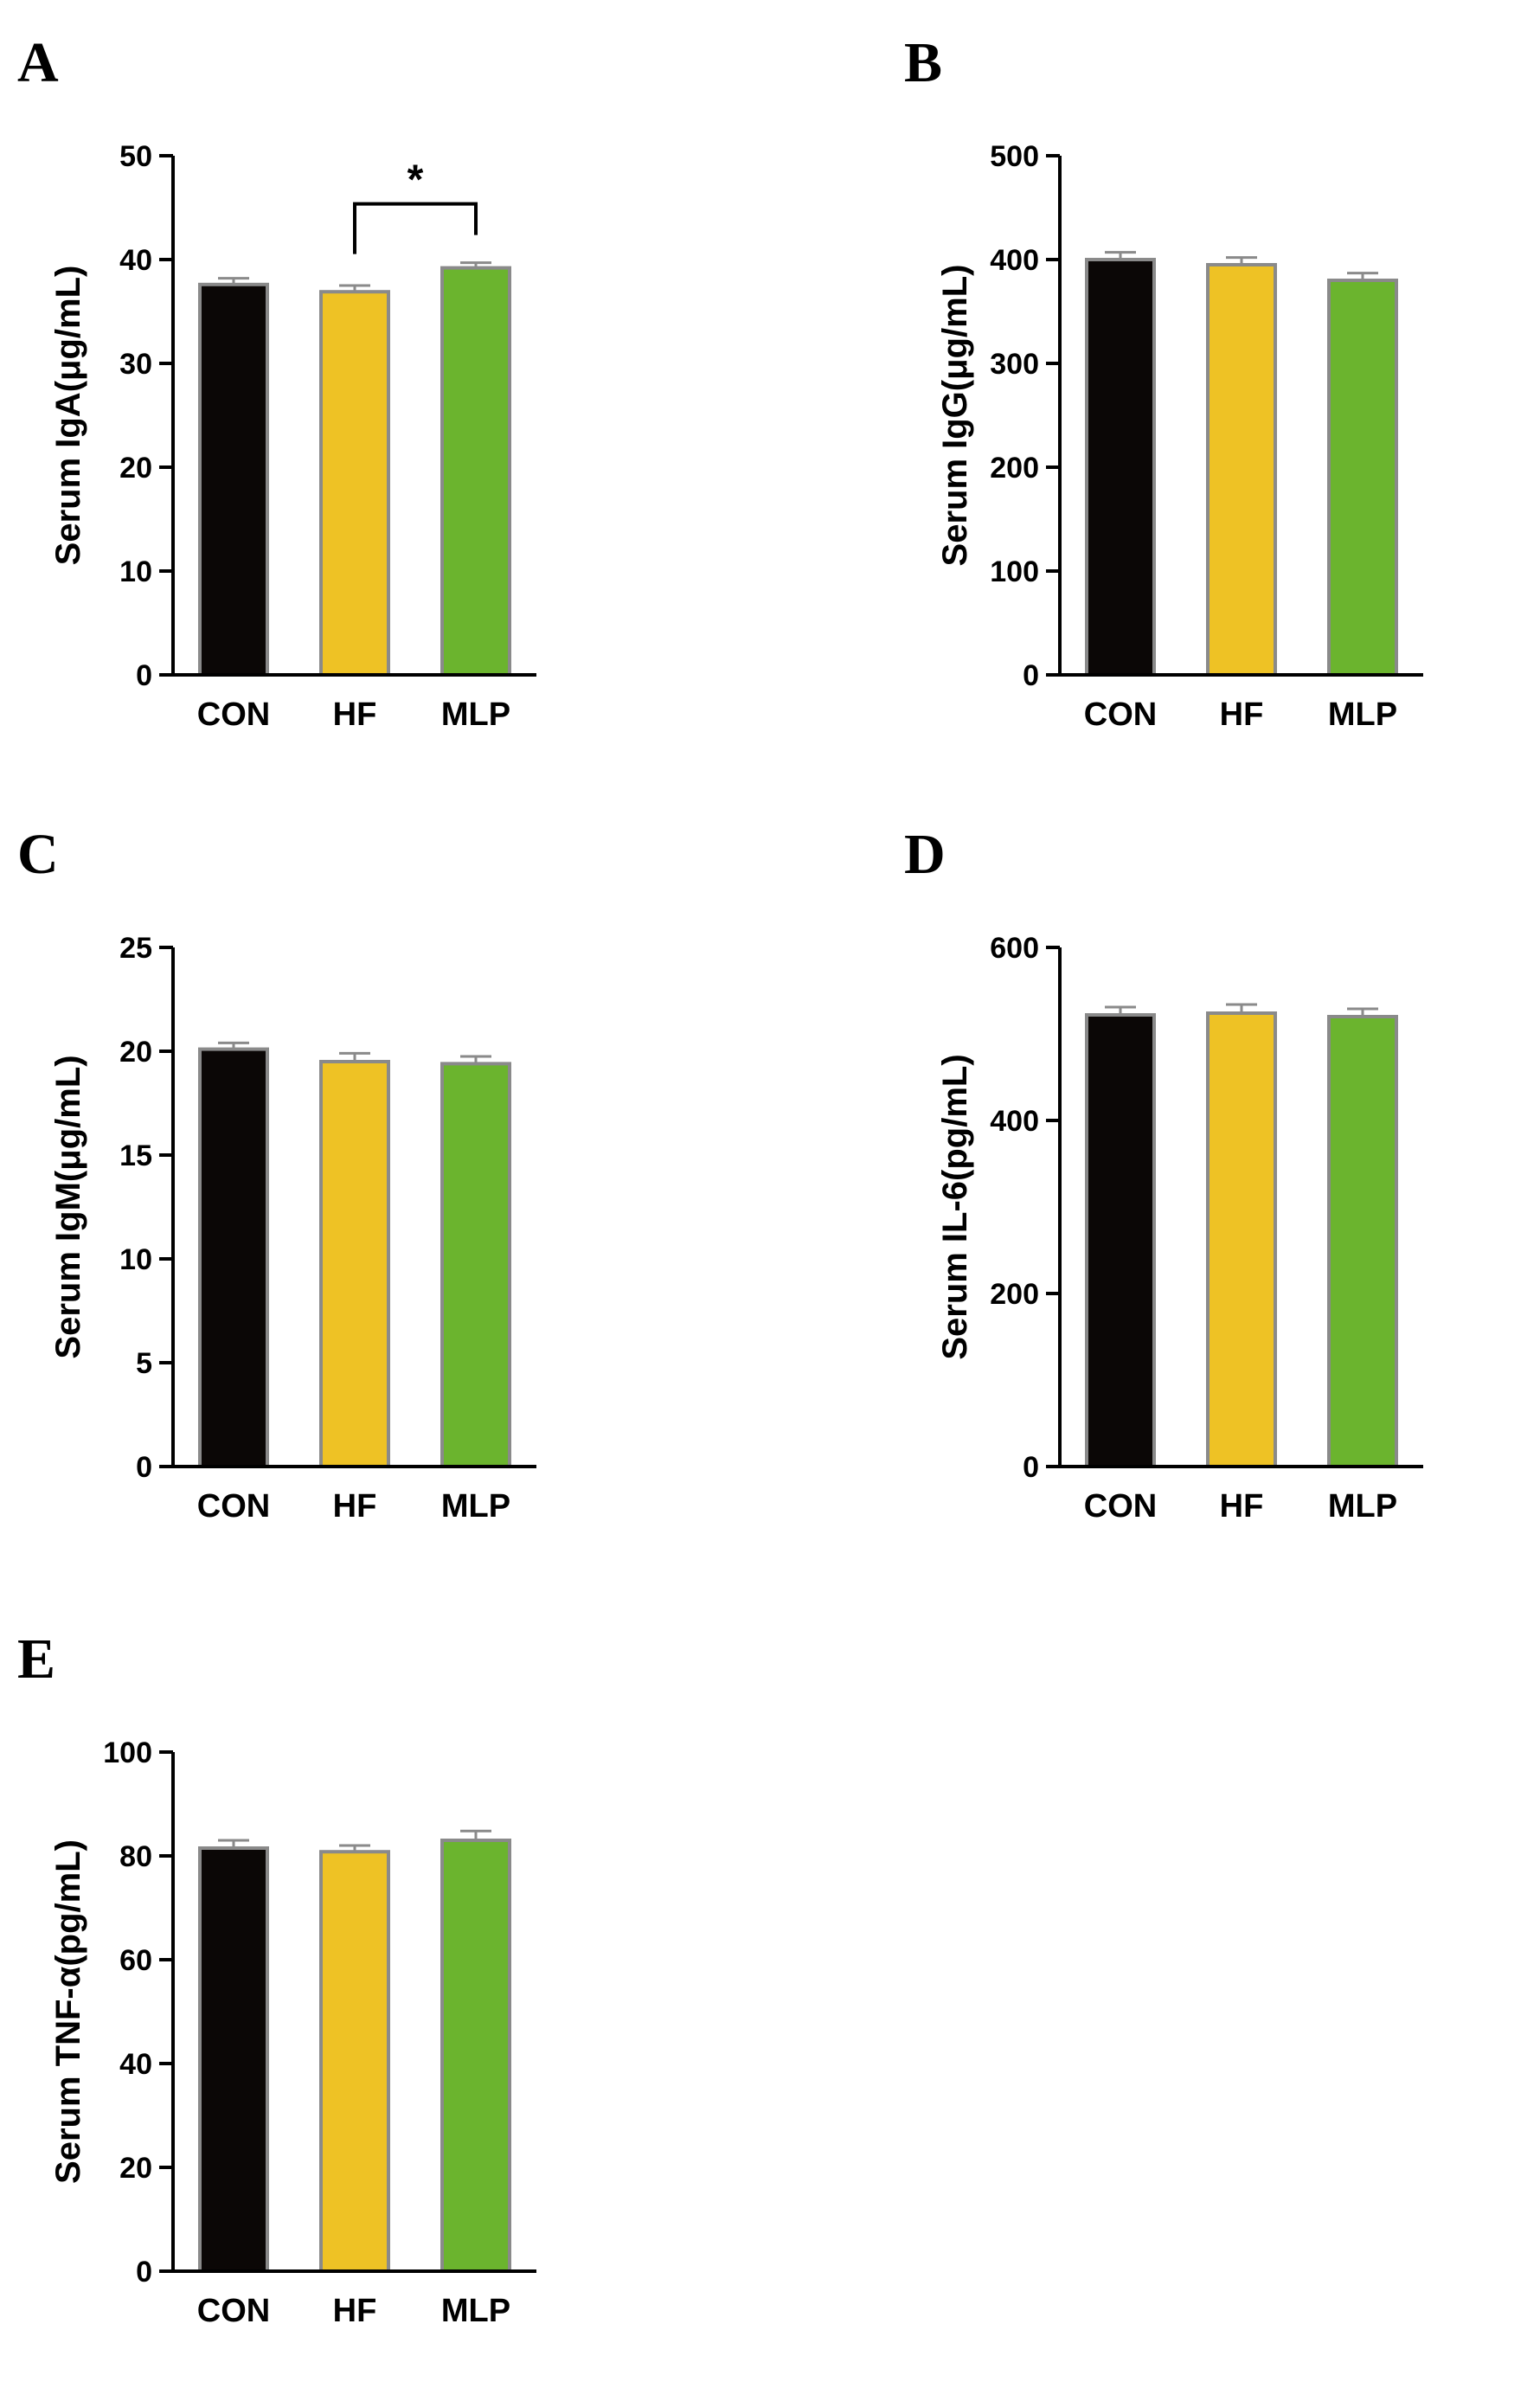  What do you see at coordinates (1180, 1228) in the screenshot?
I see `chart-d: Serum IL-6(pg/mL) CON HF MLP 0 200 400 600` at bounding box center [1180, 1228].